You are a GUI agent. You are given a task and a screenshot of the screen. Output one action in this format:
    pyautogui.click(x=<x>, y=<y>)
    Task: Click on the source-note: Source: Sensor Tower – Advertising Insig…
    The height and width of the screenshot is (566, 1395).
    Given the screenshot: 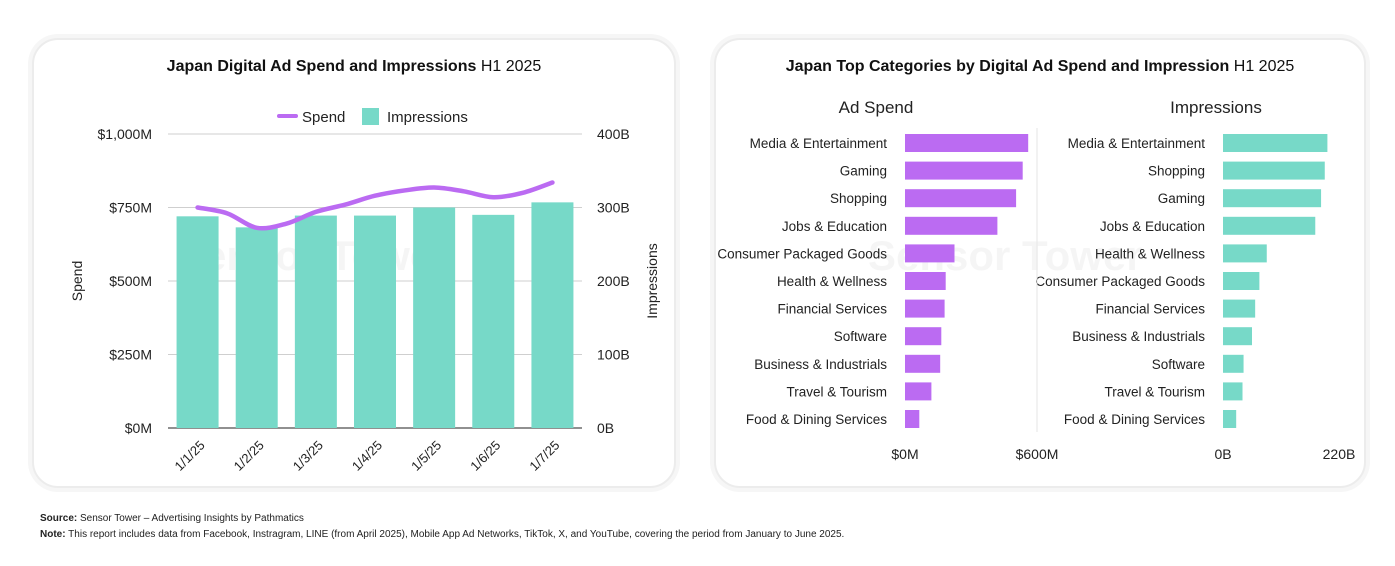 What is the action you would take?
    pyautogui.click(x=172, y=518)
    